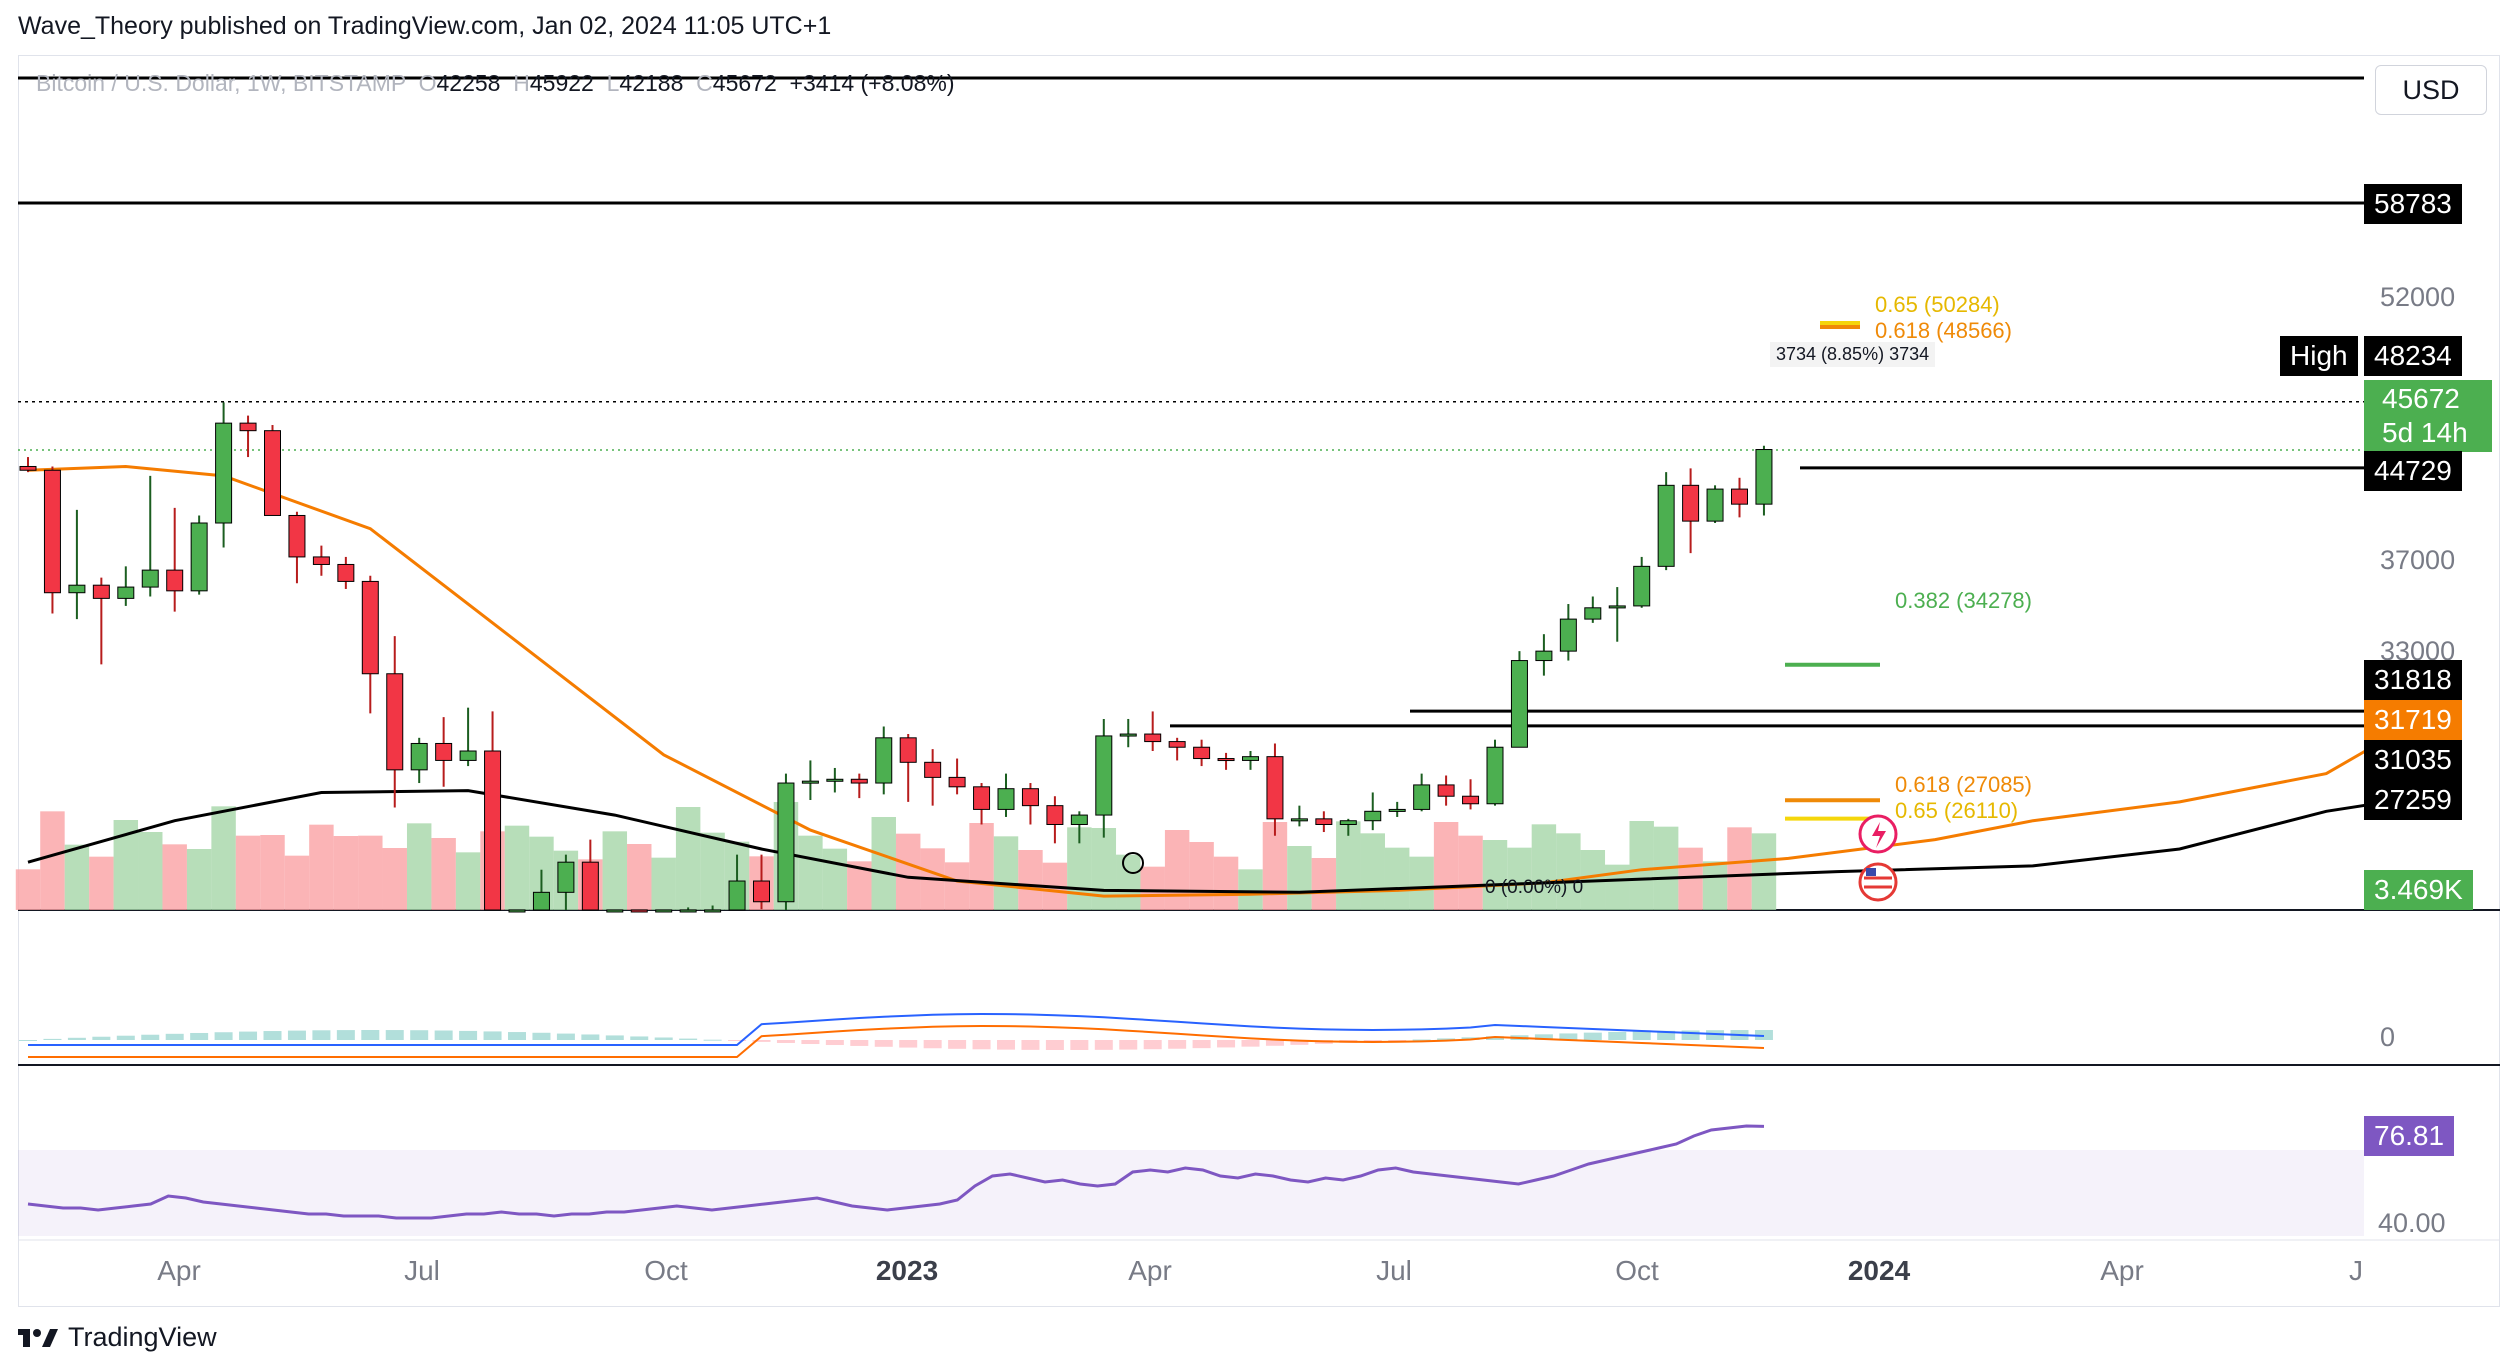 This screenshot has width=2516, height=1372. Describe the element at coordinates (38, 1337) in the screenshot. I see `tradingview-logo-icon` at that location.